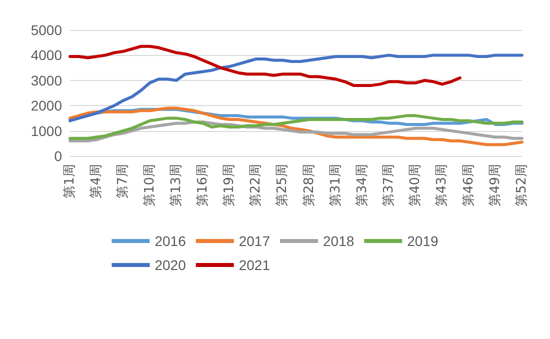 The height and width of the screenshot is (339, 550). I want to click on x-tick-label: 第52周, so click(522, 185).